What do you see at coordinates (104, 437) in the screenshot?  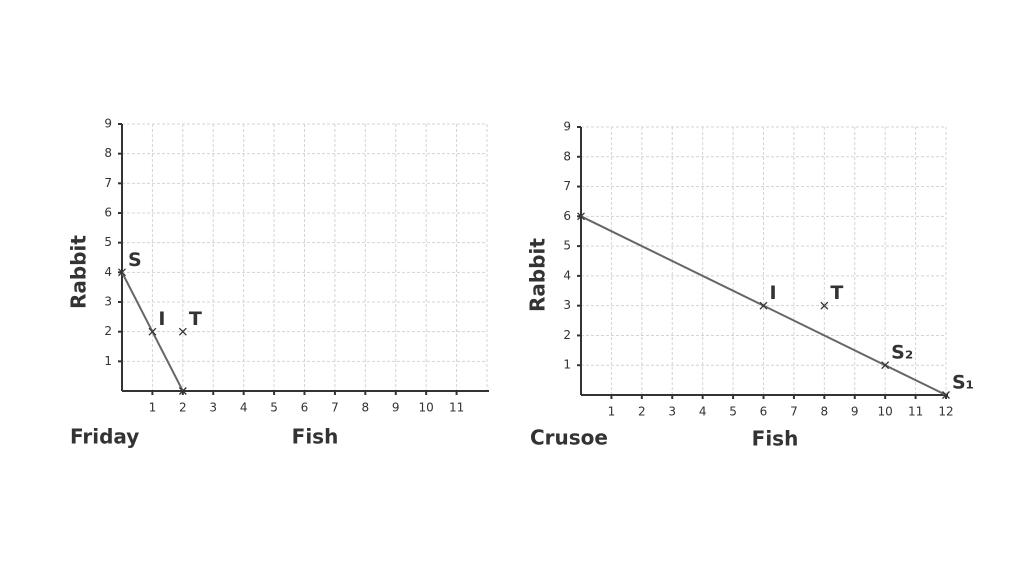 I see `panel-label: Friday` at bounding box center [104, 437].